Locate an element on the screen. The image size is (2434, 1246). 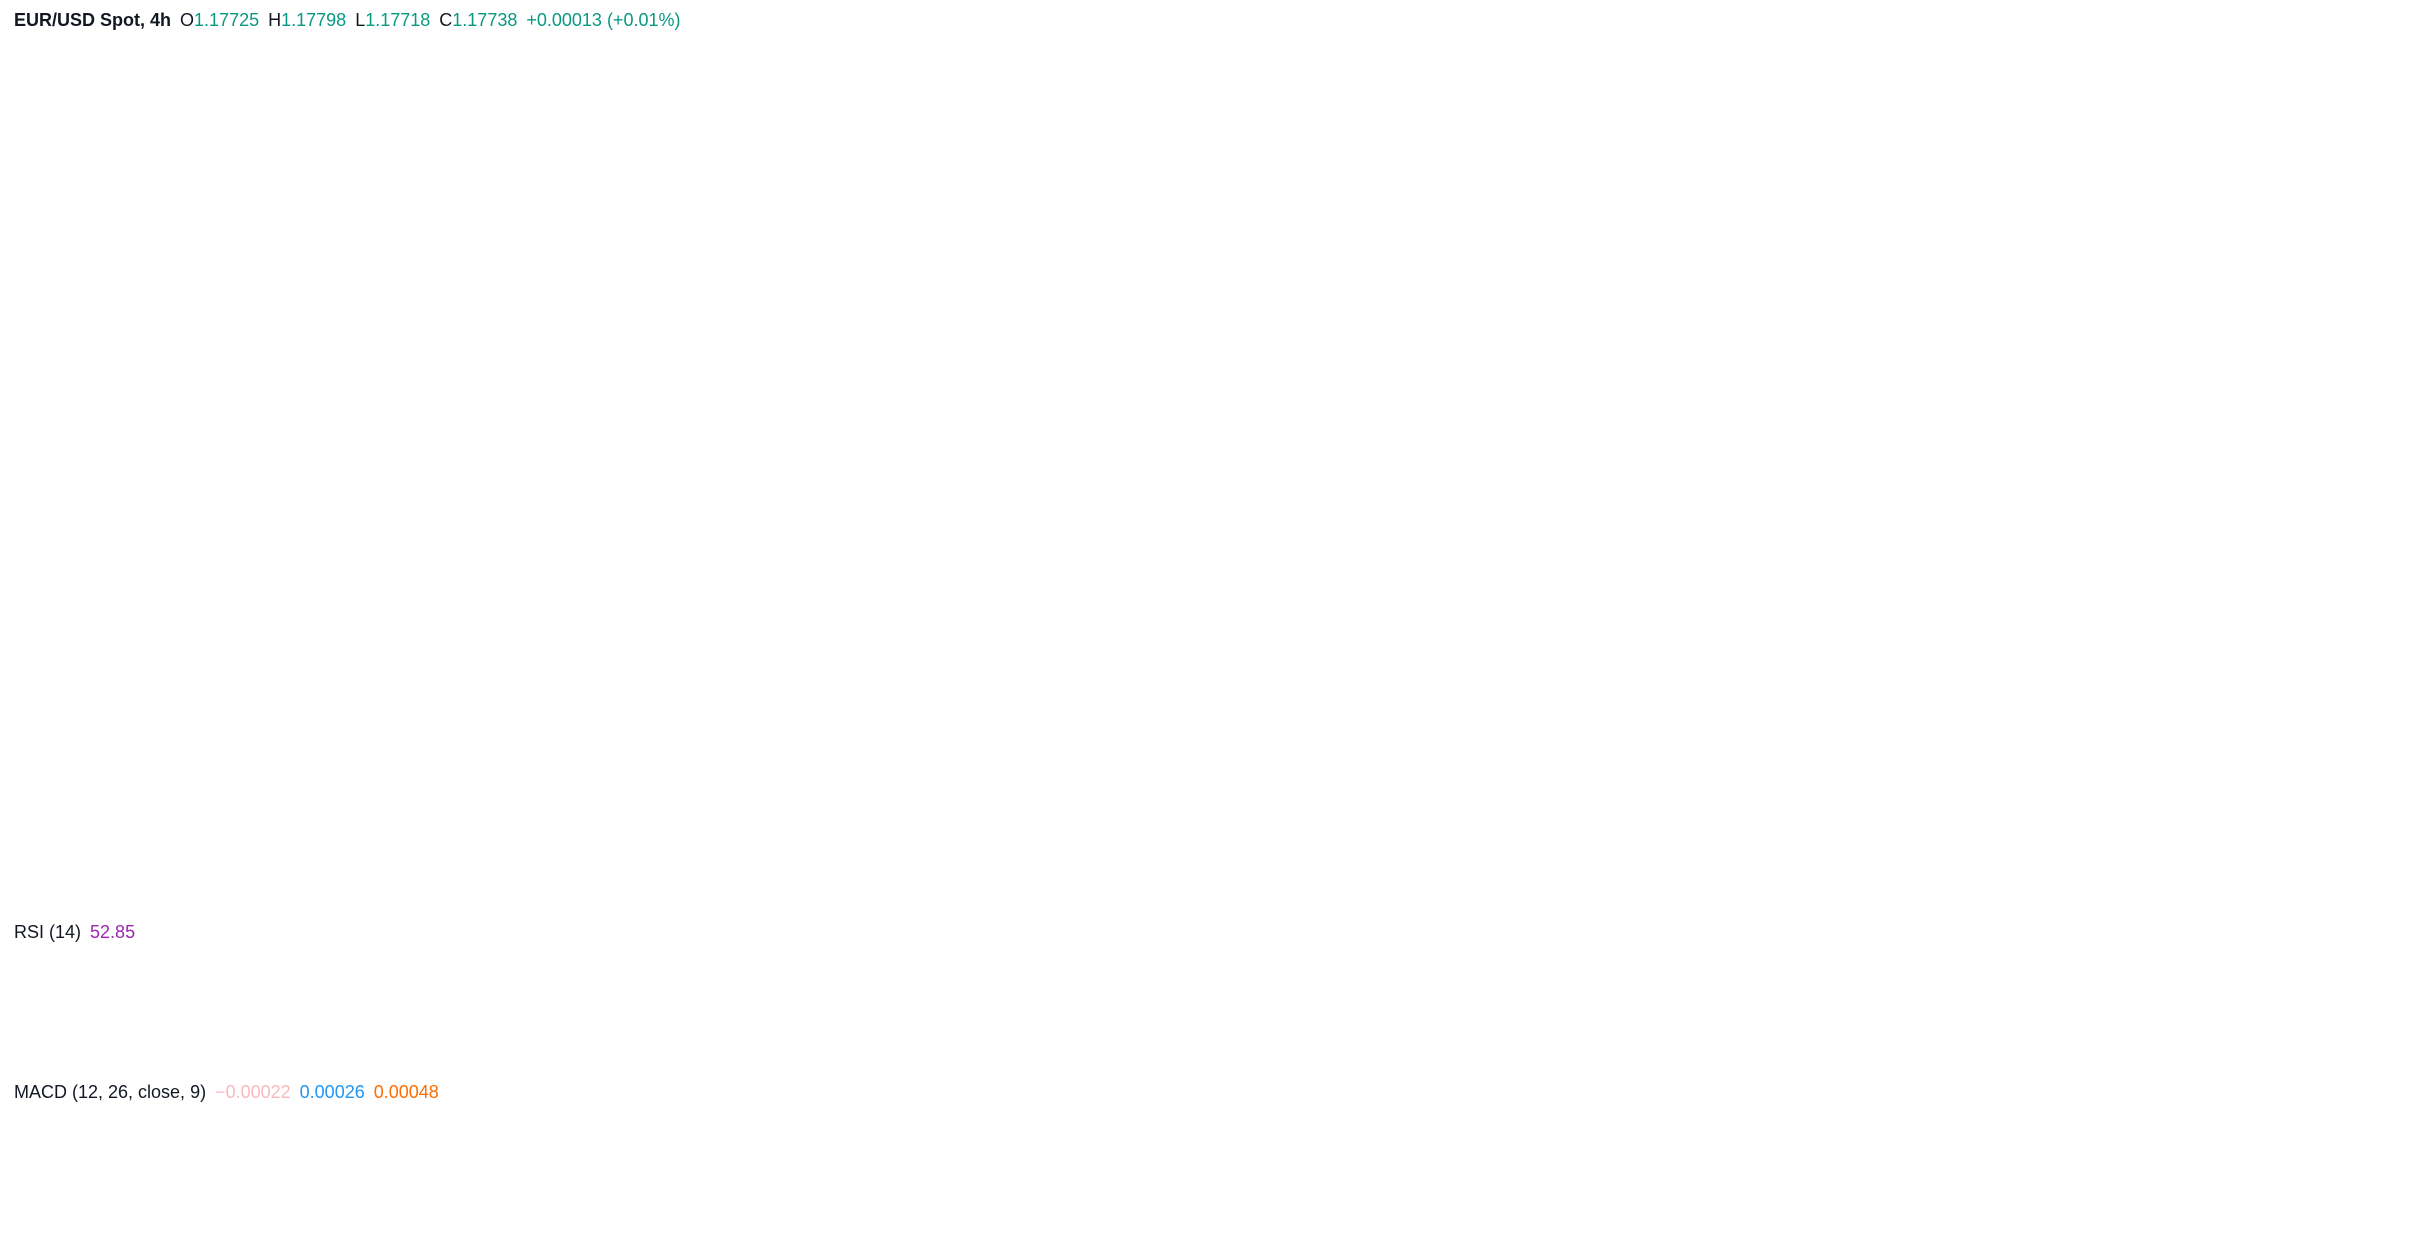
macd-line-value: 0.00026 is located at coordinates (332, 1092).